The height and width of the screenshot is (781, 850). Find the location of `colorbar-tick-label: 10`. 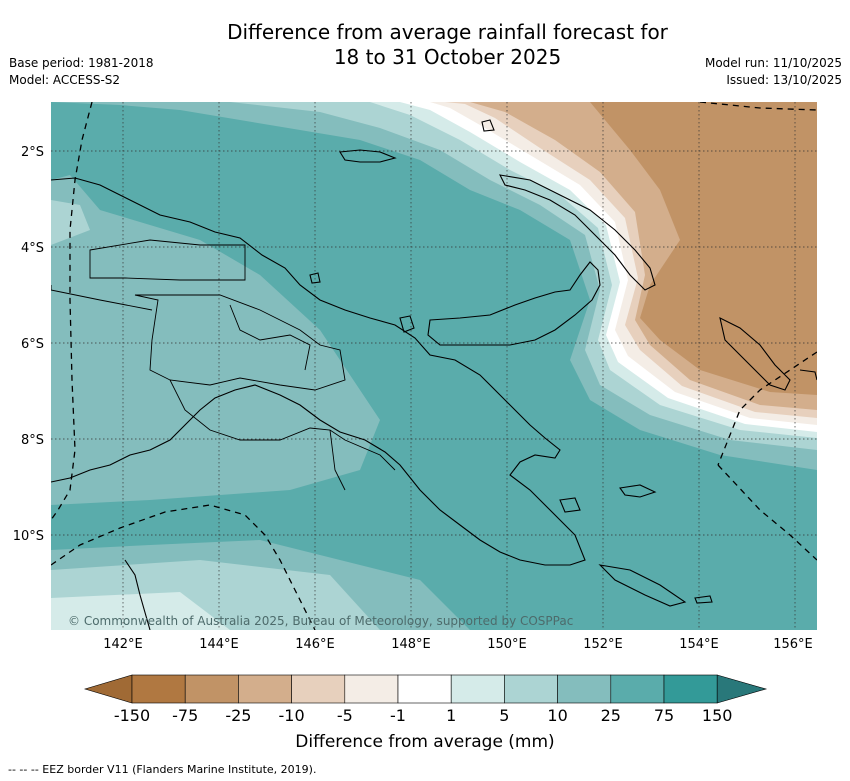

colorbar-tick-label: 10 is located at coordinates (557, 715).